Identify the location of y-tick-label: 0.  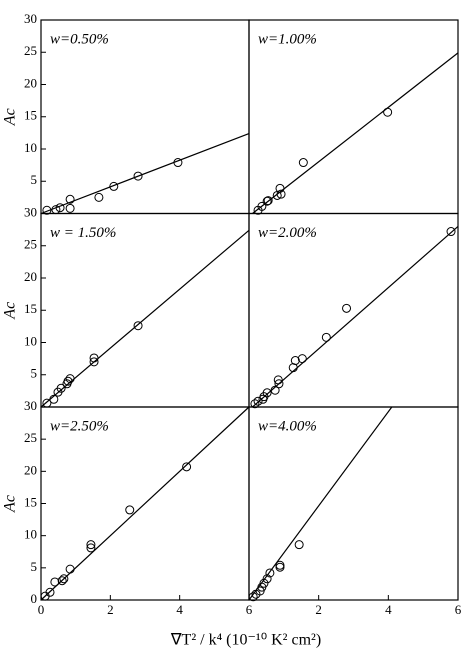
(34, 598).